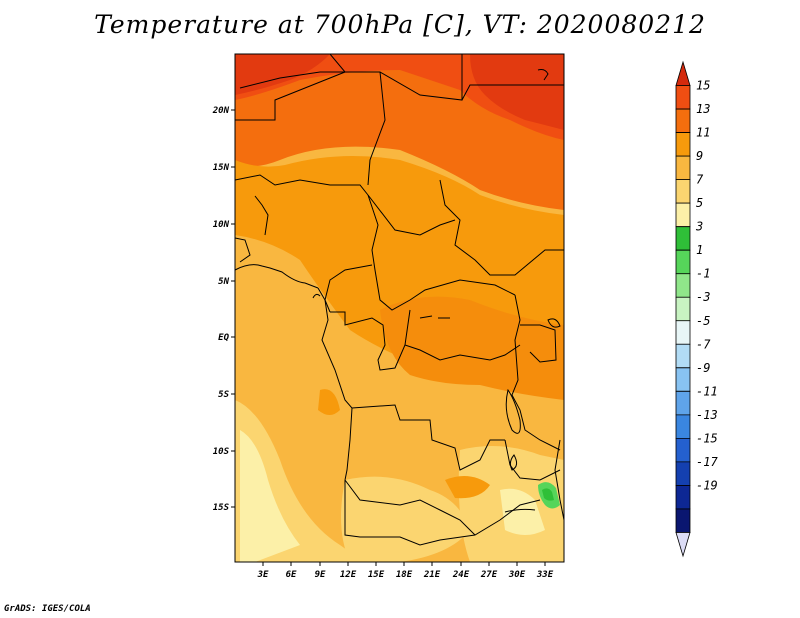 This screenshot has height=618, width=800. I want to click on lon-label: 24E, so click(461, 575).